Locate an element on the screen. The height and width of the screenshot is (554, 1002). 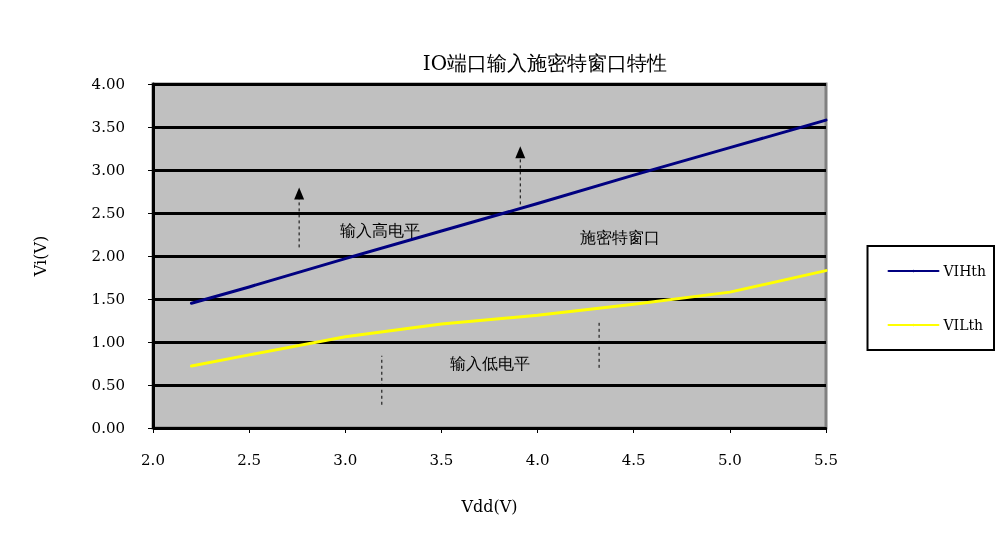
legend-label: VIHth is located at coordinates (964, 271).